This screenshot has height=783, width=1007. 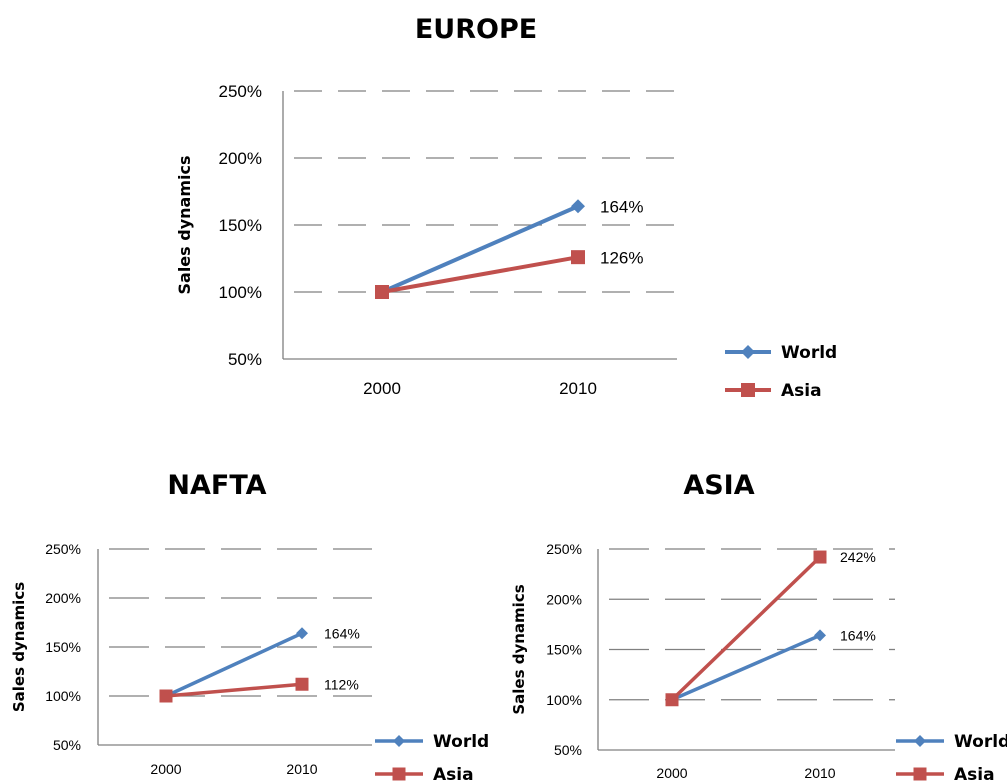 I want to click on data-label: 242%, so click(x=858, y=557).